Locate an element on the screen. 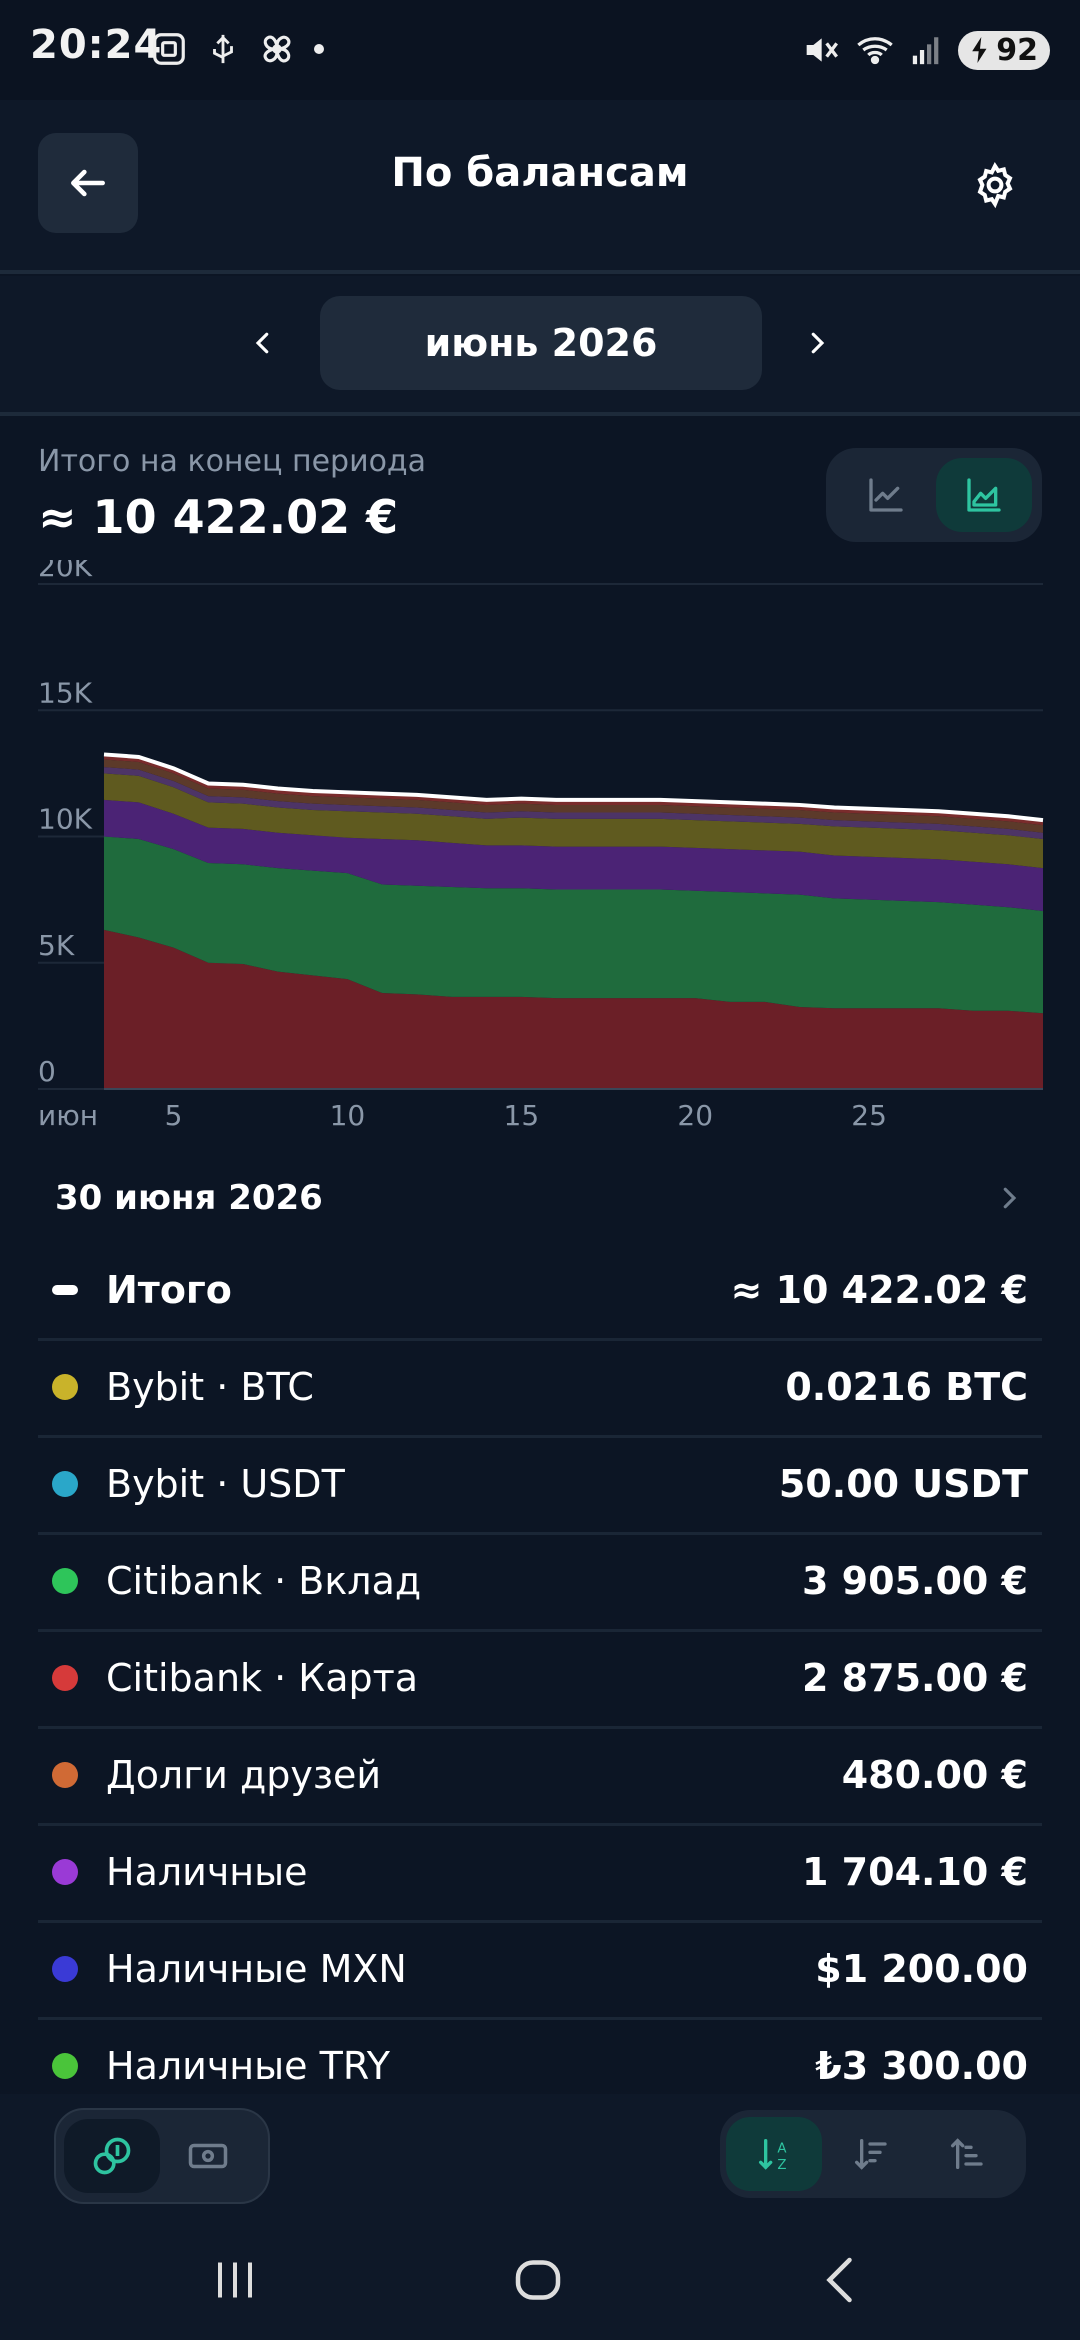  currency-mode-toggle is located at coordinates (162, 2156).